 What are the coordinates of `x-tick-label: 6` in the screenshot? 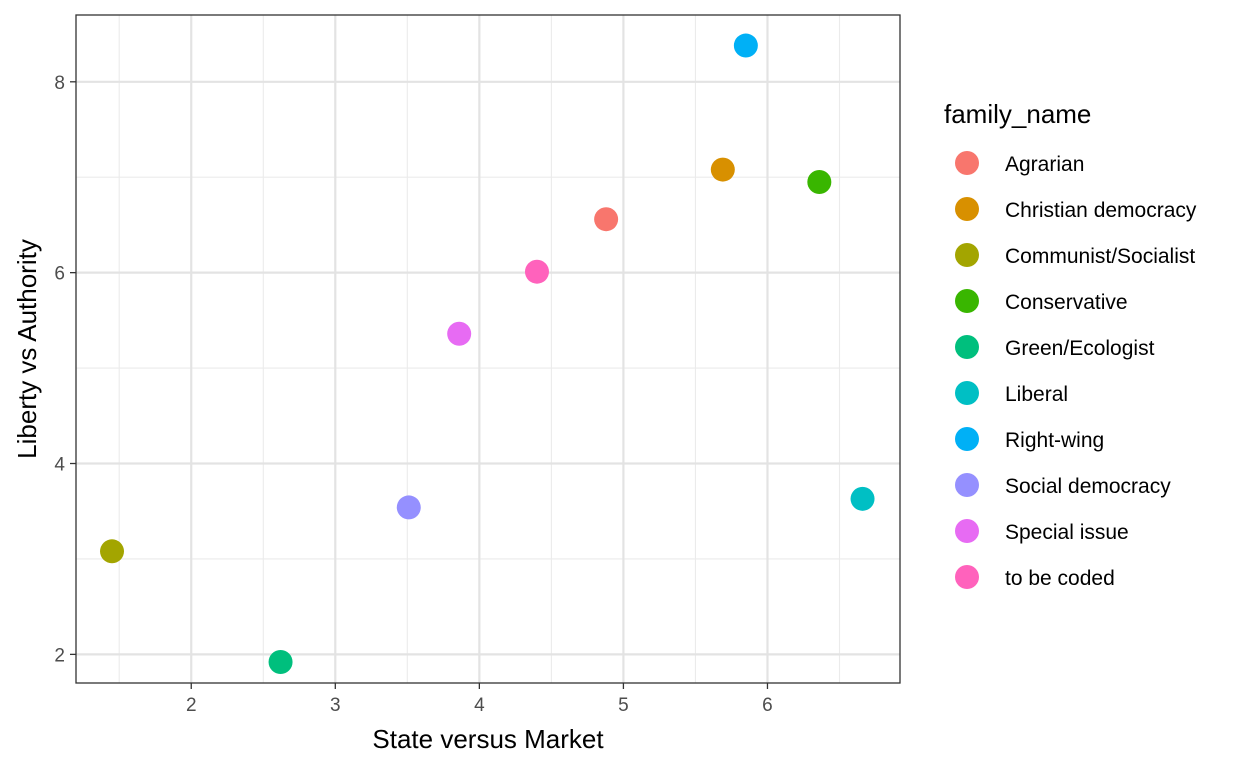 It's located at (767, 705).